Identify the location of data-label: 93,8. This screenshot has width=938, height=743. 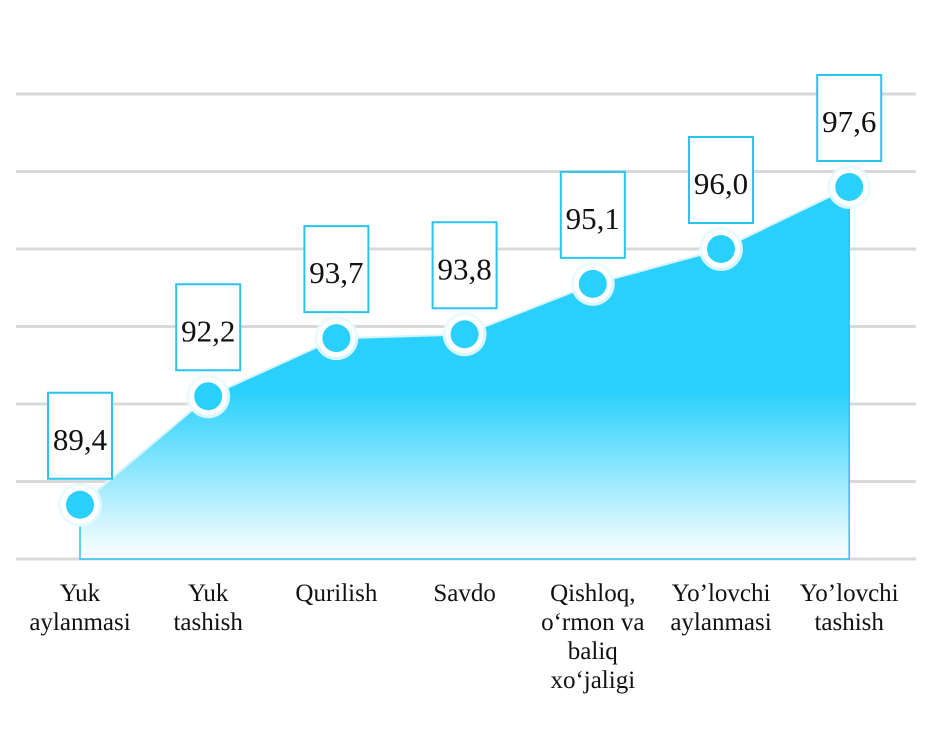
(464, 265).